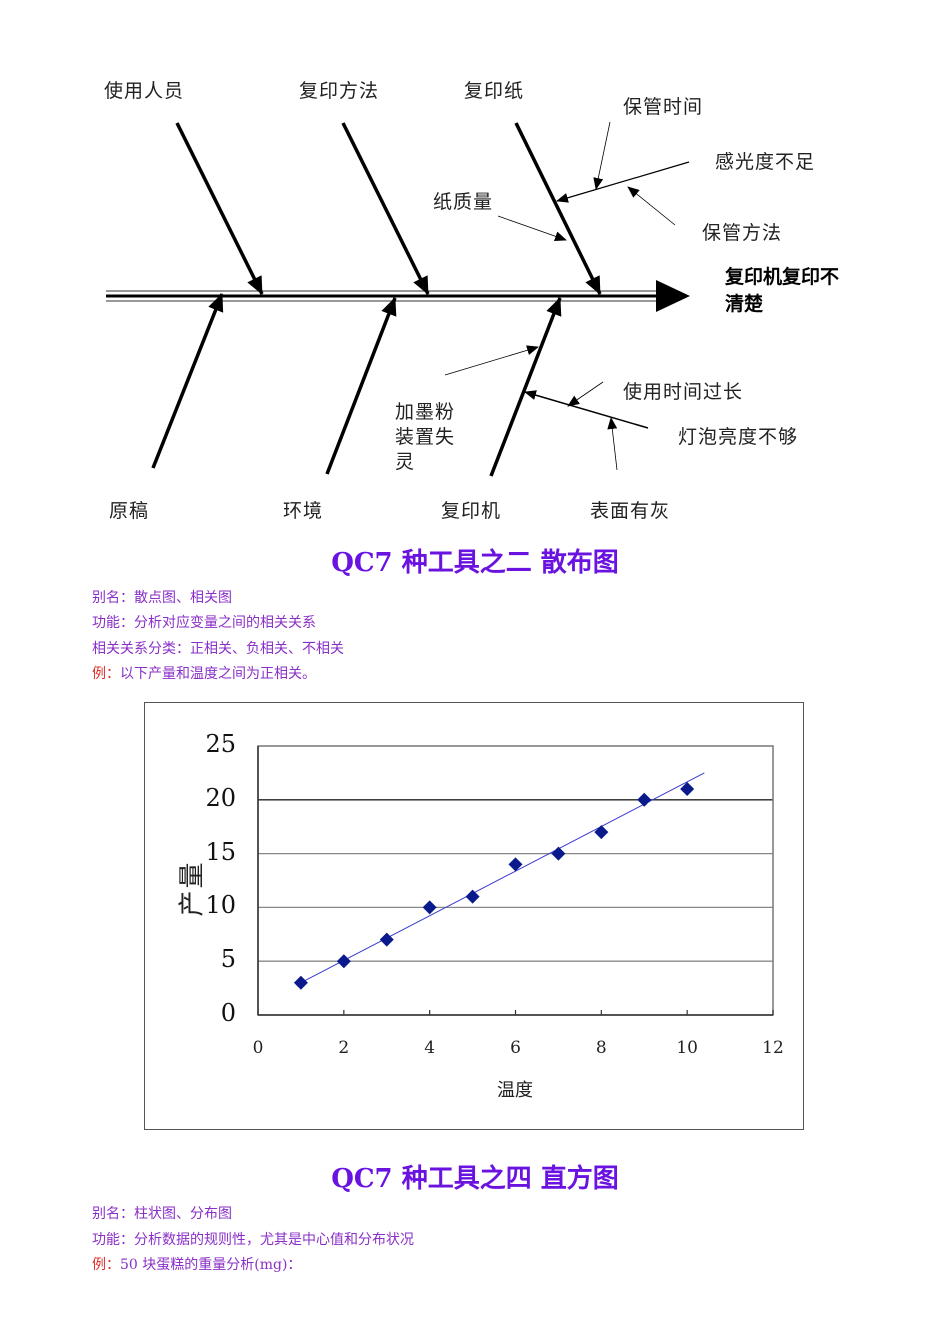  Describe the element at coordinates (425, 412) in the screenshot. I see `toner-line-1: 加墨粉` at that location.